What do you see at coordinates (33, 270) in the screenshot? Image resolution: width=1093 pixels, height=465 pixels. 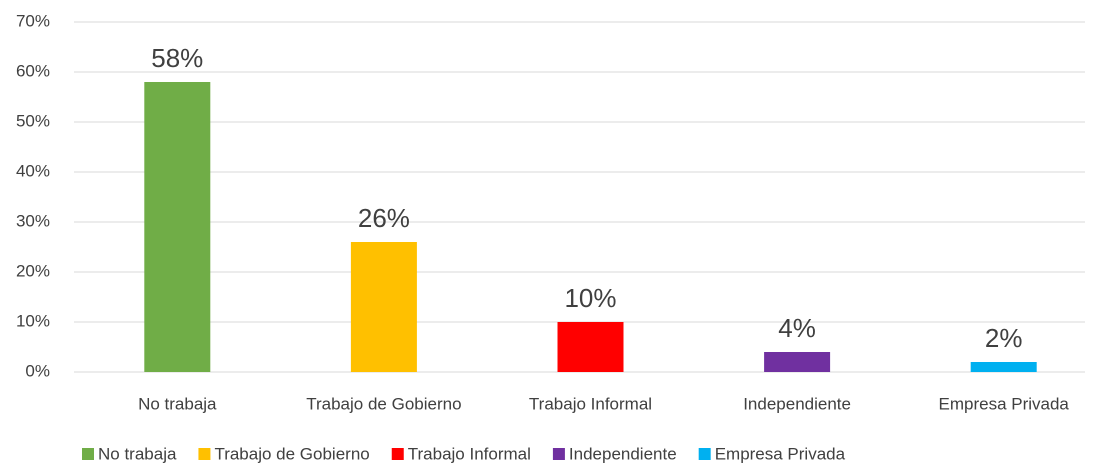 I see `y-tick-label: 20%` at bounding box center [33, 270].